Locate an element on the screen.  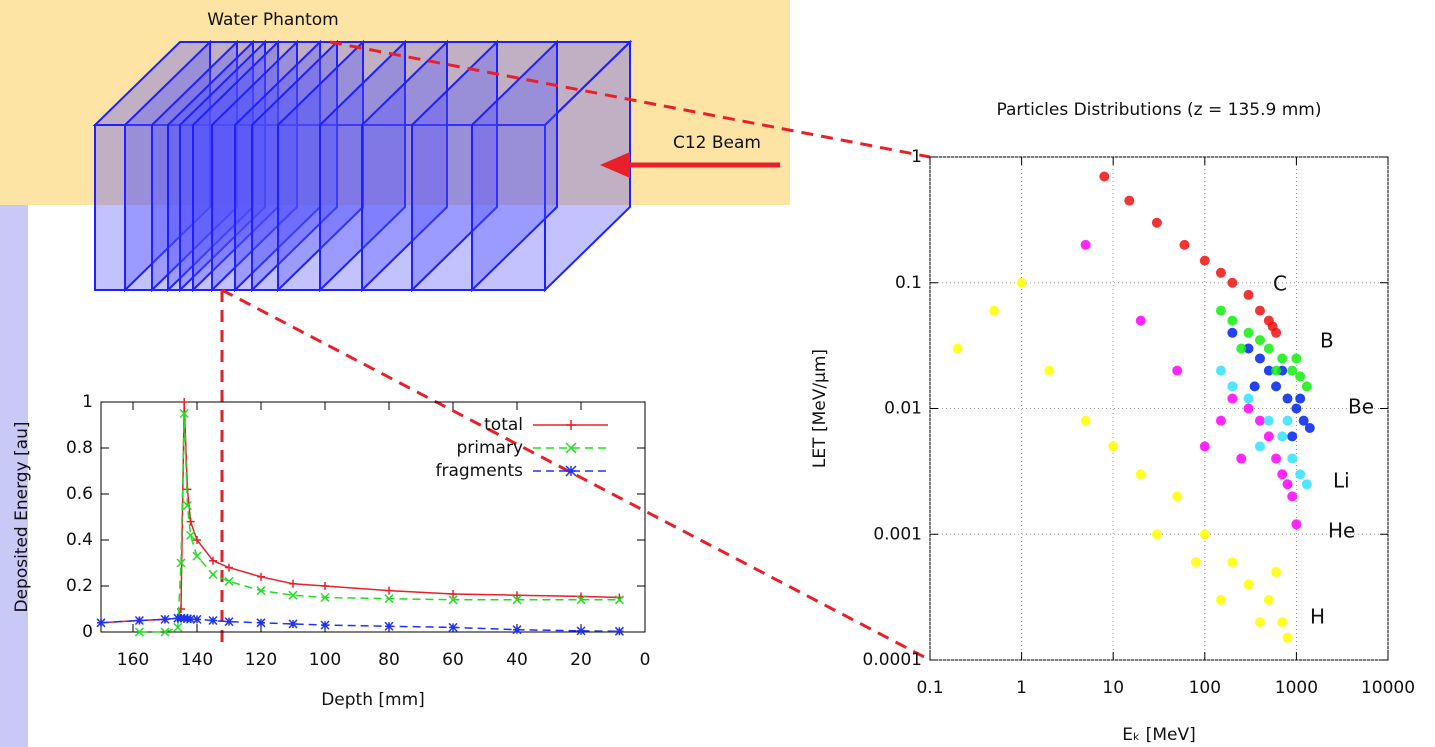
y-axis-label: LET [MeV/μm] is located at coordinates (820, 408).